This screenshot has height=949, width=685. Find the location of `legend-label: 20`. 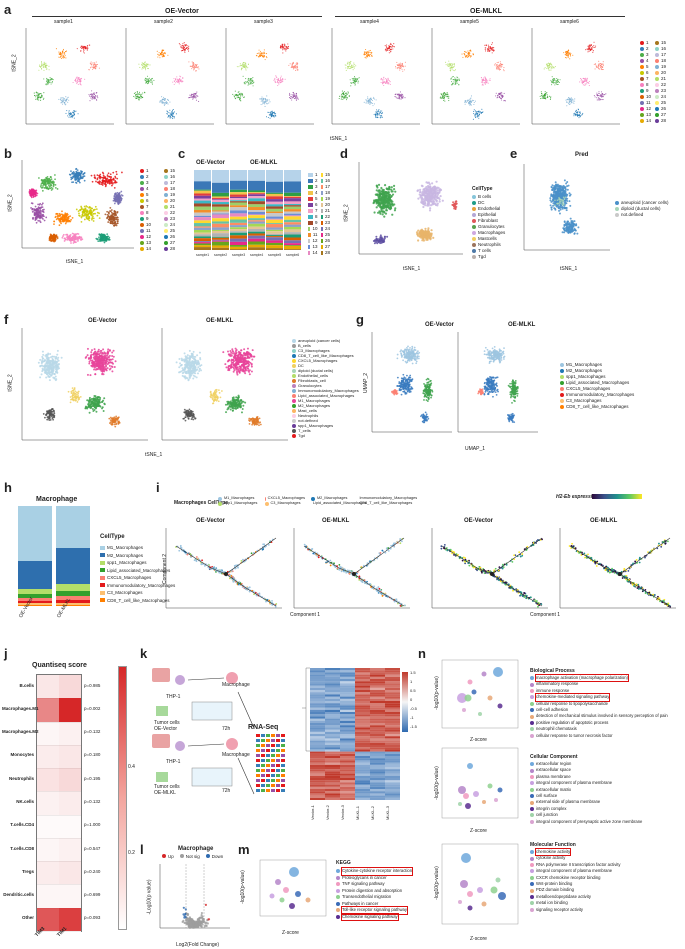

legend-label: 20 is located at coordinates (173, 200).